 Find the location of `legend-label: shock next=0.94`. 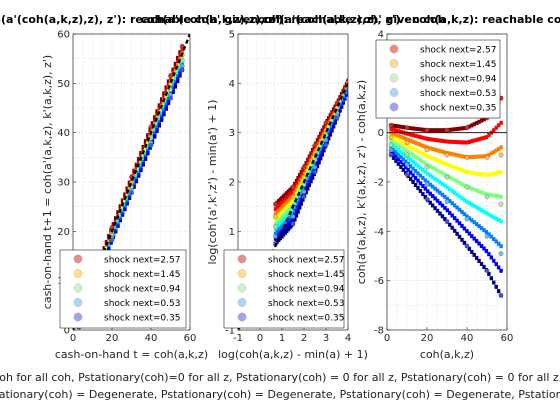

legend-label: shock next=0.94 is located at coordinates (458, 80).